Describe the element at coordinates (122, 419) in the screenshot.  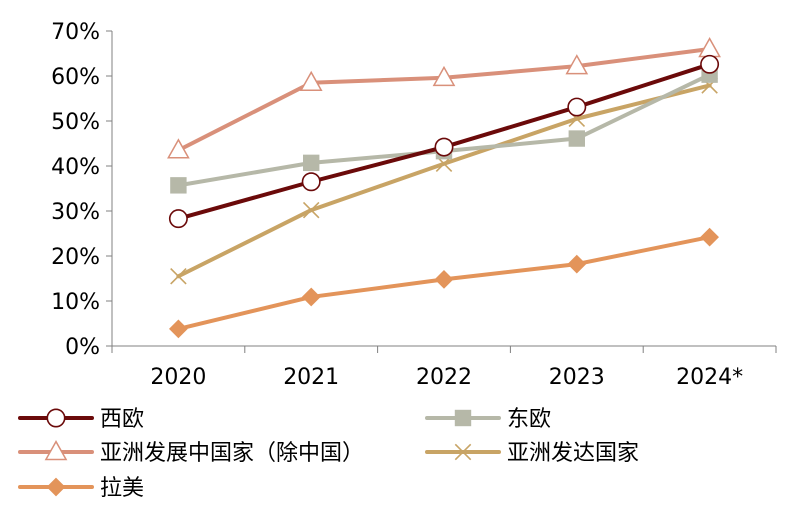
I see `legend-label: 西欧` at that location.